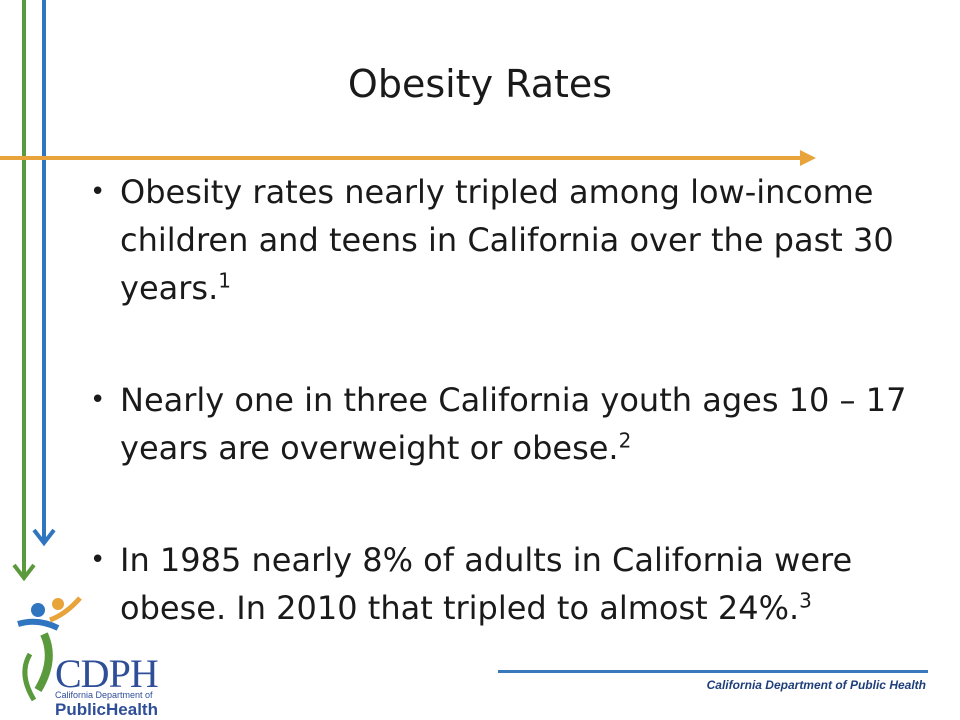 This screenshot has width=960, height=720. I want to click on footnote-ref: 1, so click(224, 280).